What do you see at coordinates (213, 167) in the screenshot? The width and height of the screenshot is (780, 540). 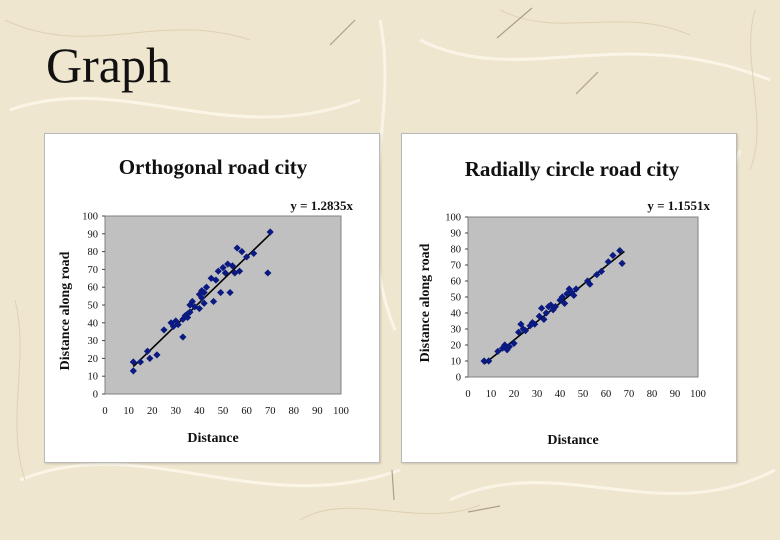 I see `chart-title: Orthogonal road city` at bounding box center [213, 167].